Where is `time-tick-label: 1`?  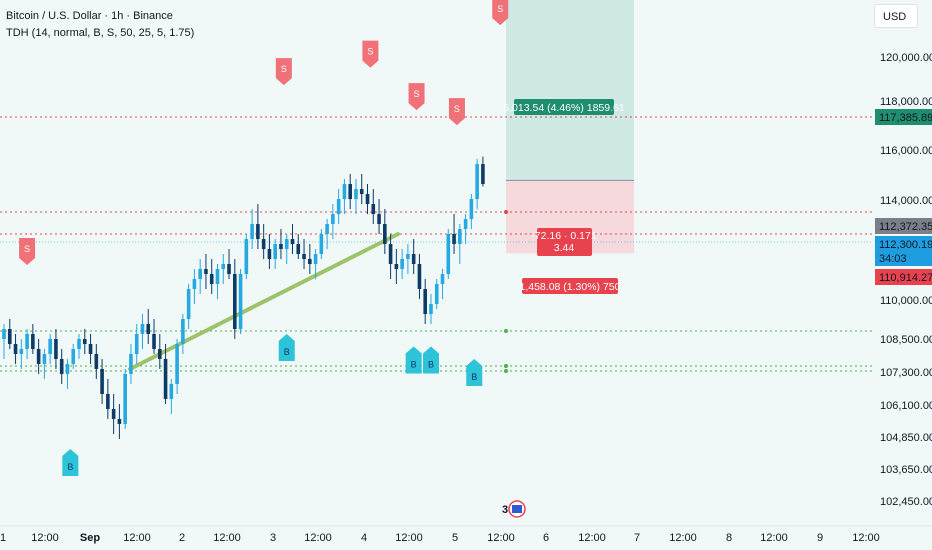
time-tick-label: 1 is located at coordinates (3, 538).